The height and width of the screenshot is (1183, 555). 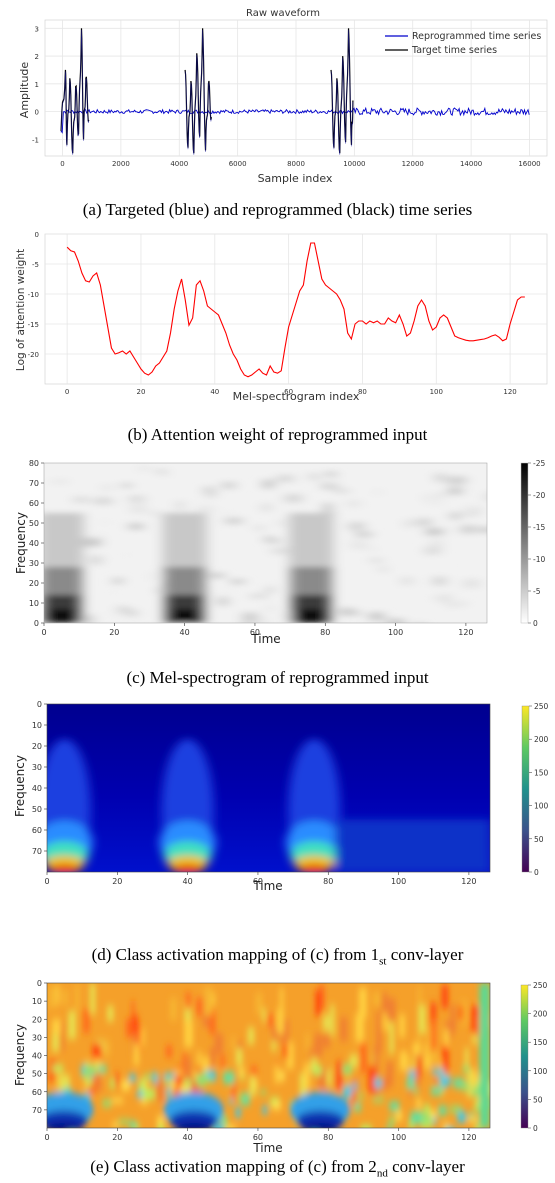 What do you see at coordinates (524, 1056) in the screenshot?
I see `chart-e-colorbar` at bounding box center [524, 1056].